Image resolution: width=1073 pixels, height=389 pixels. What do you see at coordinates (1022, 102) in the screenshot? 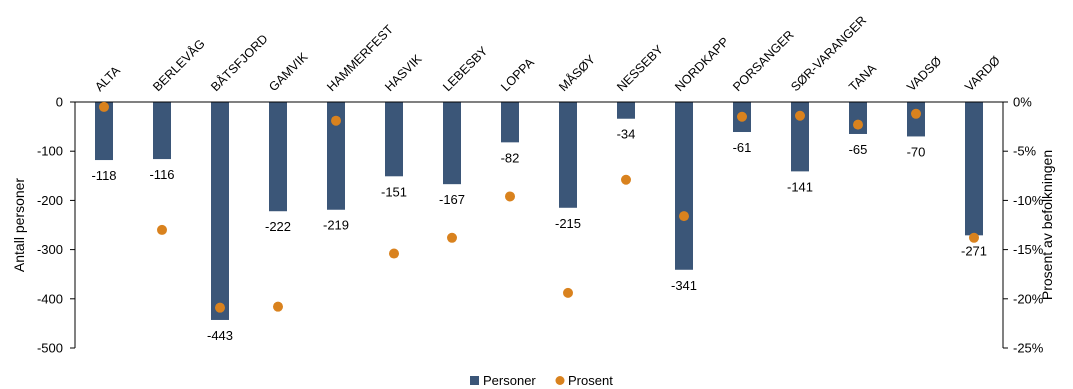
I see `y2-tick-label: 0%` at bounding box center [1022, 102].